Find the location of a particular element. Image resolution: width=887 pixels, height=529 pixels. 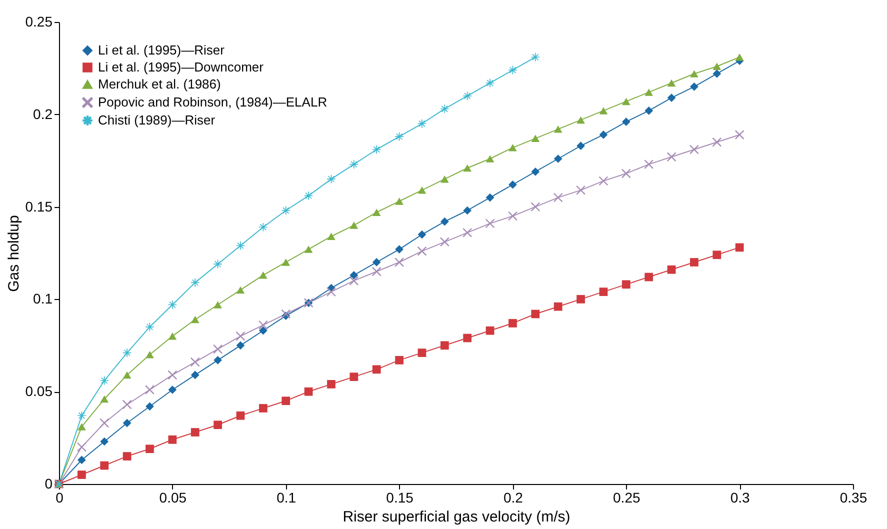

x-tick-label: 0 is located at coordinates (60, 498).